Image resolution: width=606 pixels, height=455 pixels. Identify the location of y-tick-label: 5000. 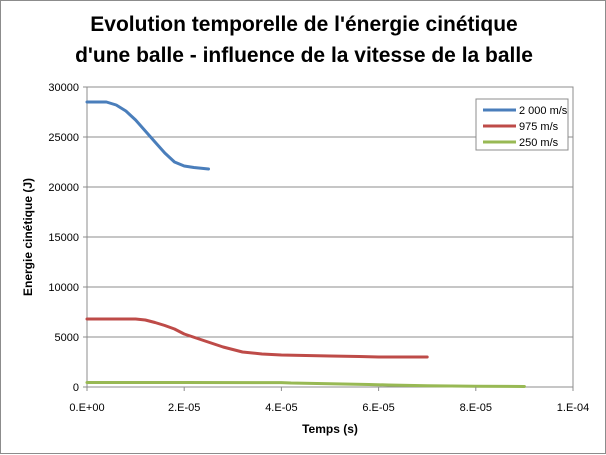
(67, 338).